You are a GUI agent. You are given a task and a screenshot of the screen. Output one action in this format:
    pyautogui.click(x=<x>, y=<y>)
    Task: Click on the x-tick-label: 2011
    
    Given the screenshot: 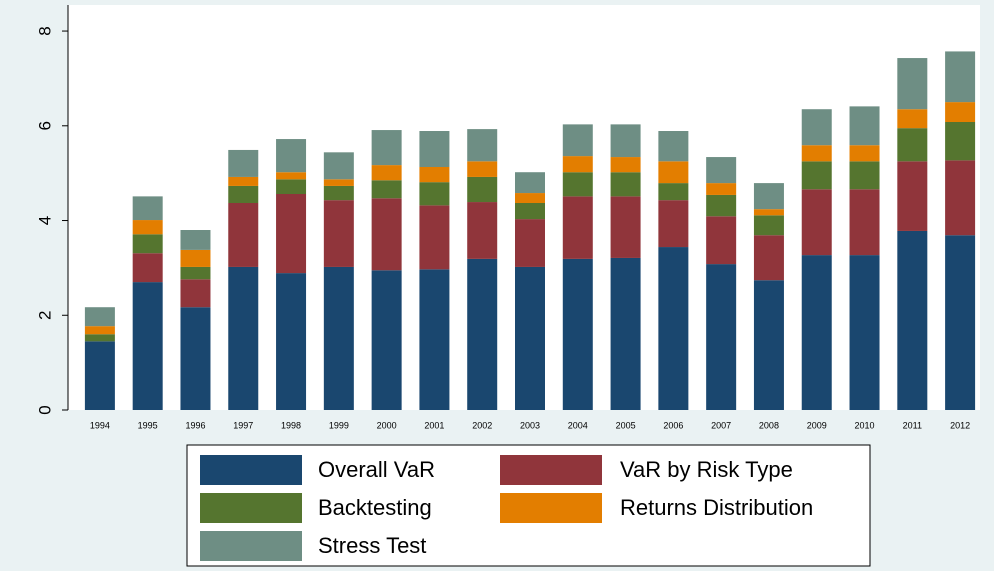 What is the action you would take?
    pyautogui.click(x=912, y=425)
    